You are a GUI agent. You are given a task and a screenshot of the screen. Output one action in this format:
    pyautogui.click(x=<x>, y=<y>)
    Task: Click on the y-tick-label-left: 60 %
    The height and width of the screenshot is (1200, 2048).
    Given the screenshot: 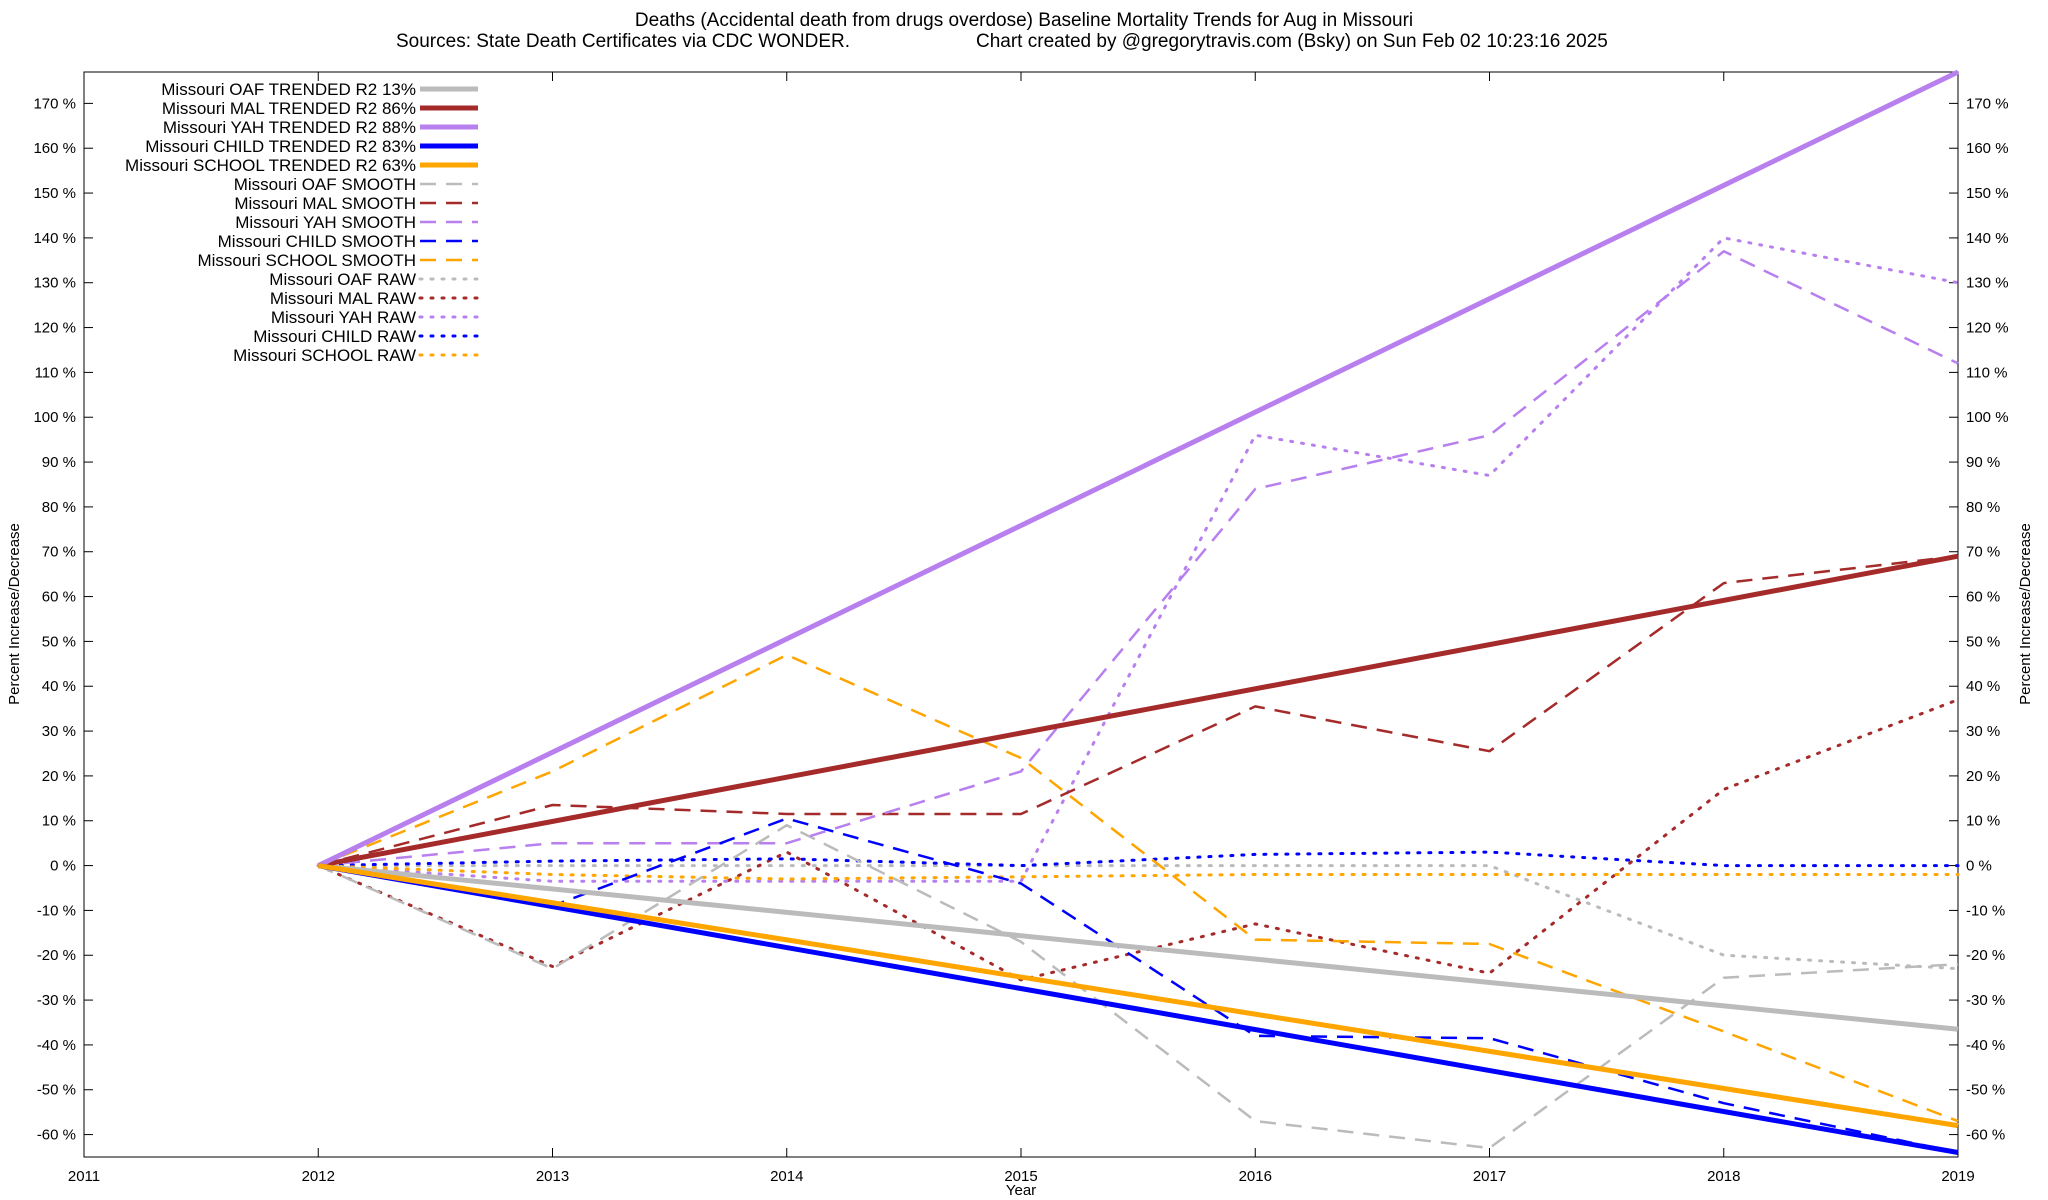 What is the action you would take?
    pyautogui.click(x=59, y=597)
    